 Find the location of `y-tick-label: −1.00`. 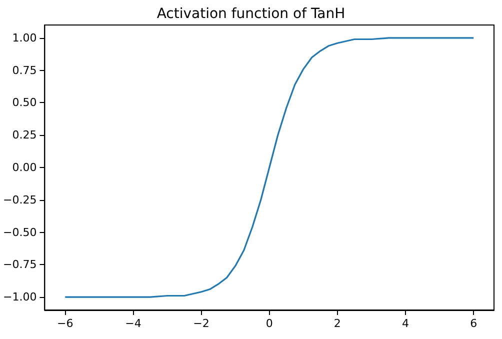

y-tick-label: −1.00 is located at coordinates (19, 297).